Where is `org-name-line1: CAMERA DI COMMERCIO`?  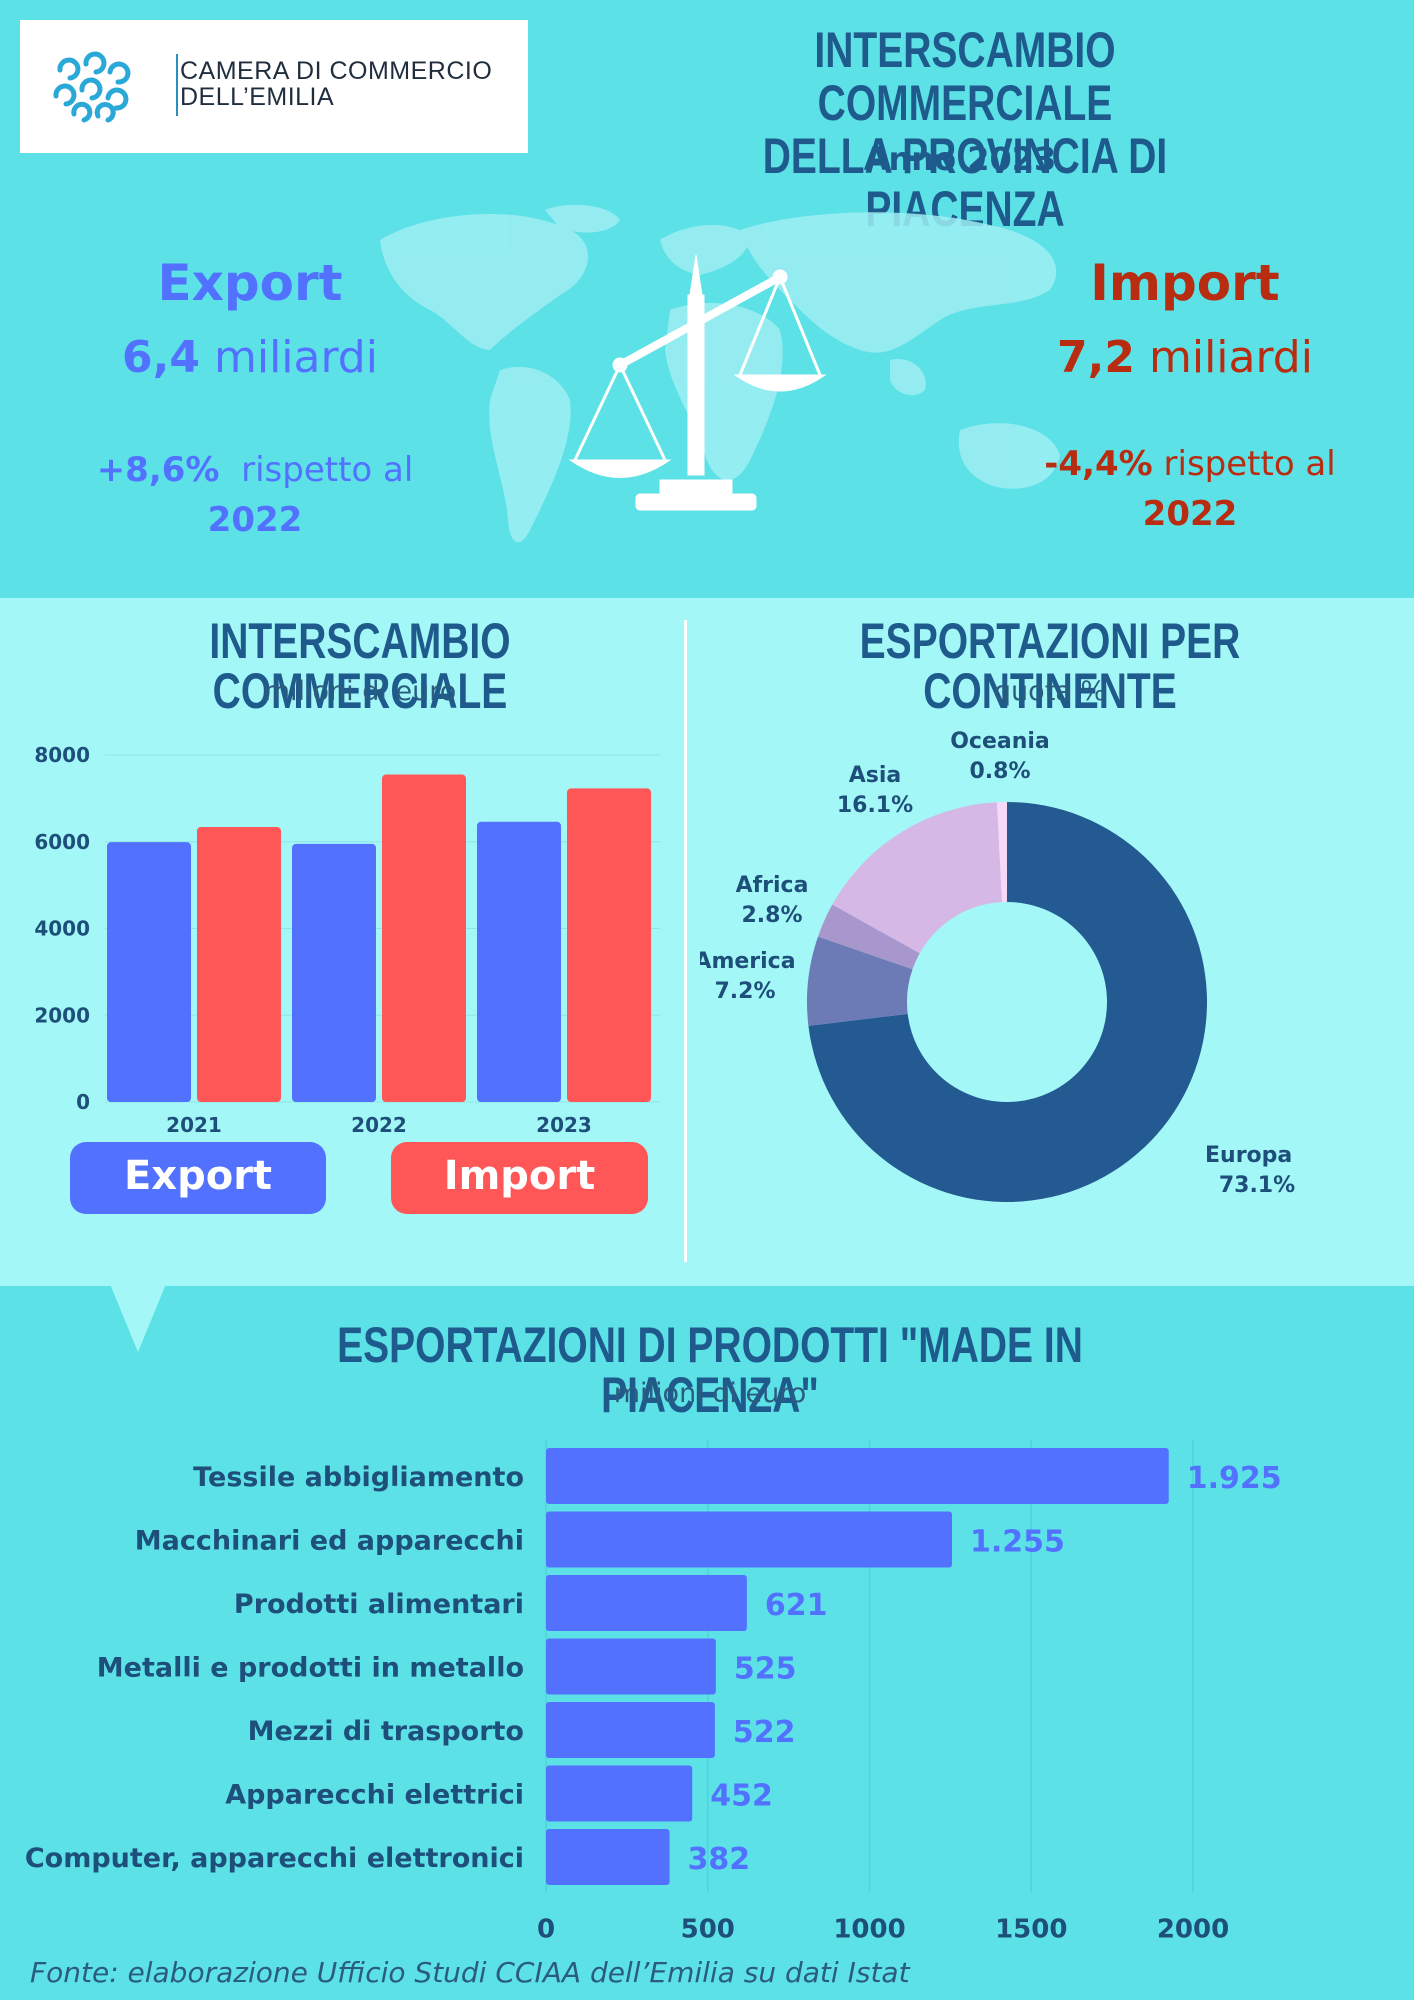
org-name-line1: CAMERA DI COMMERCIO is located at coordinates (336, 71).